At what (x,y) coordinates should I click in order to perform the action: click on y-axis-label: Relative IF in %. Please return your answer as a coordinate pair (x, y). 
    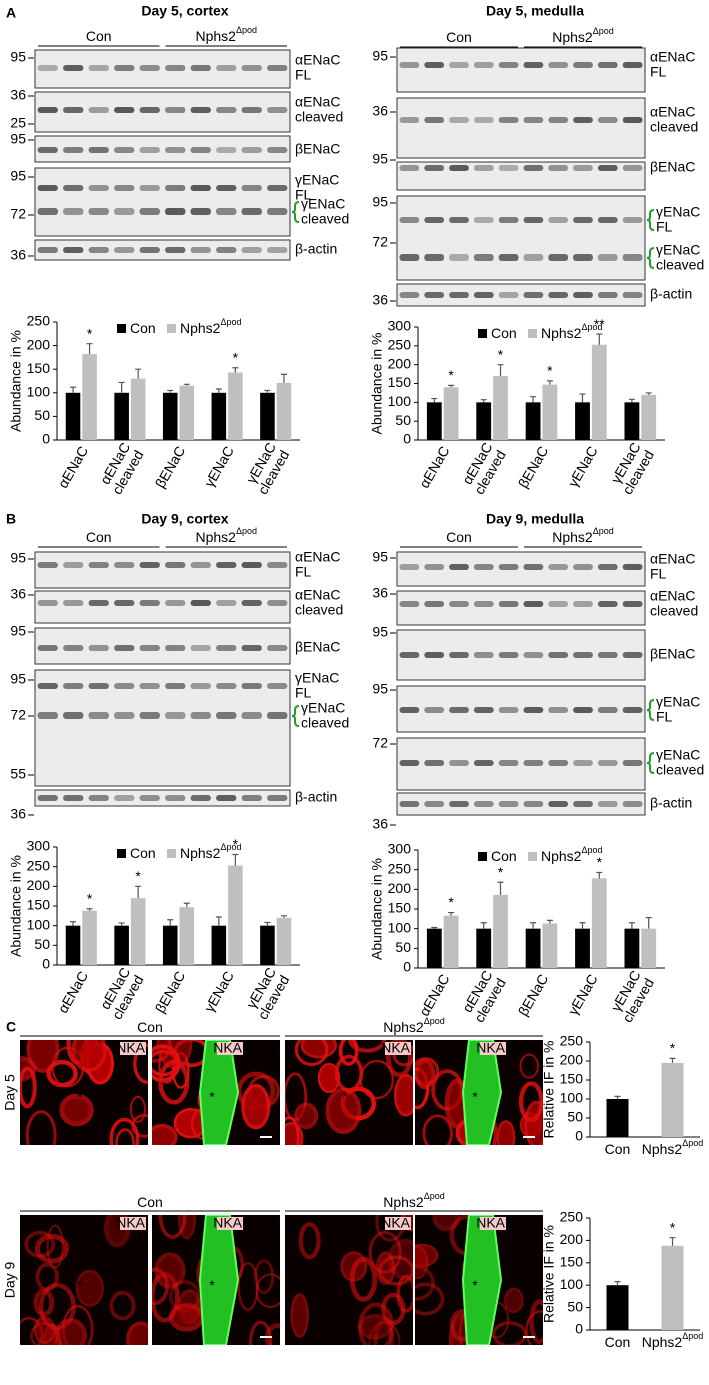
    Looking at the image, I should click on (549, 1089).